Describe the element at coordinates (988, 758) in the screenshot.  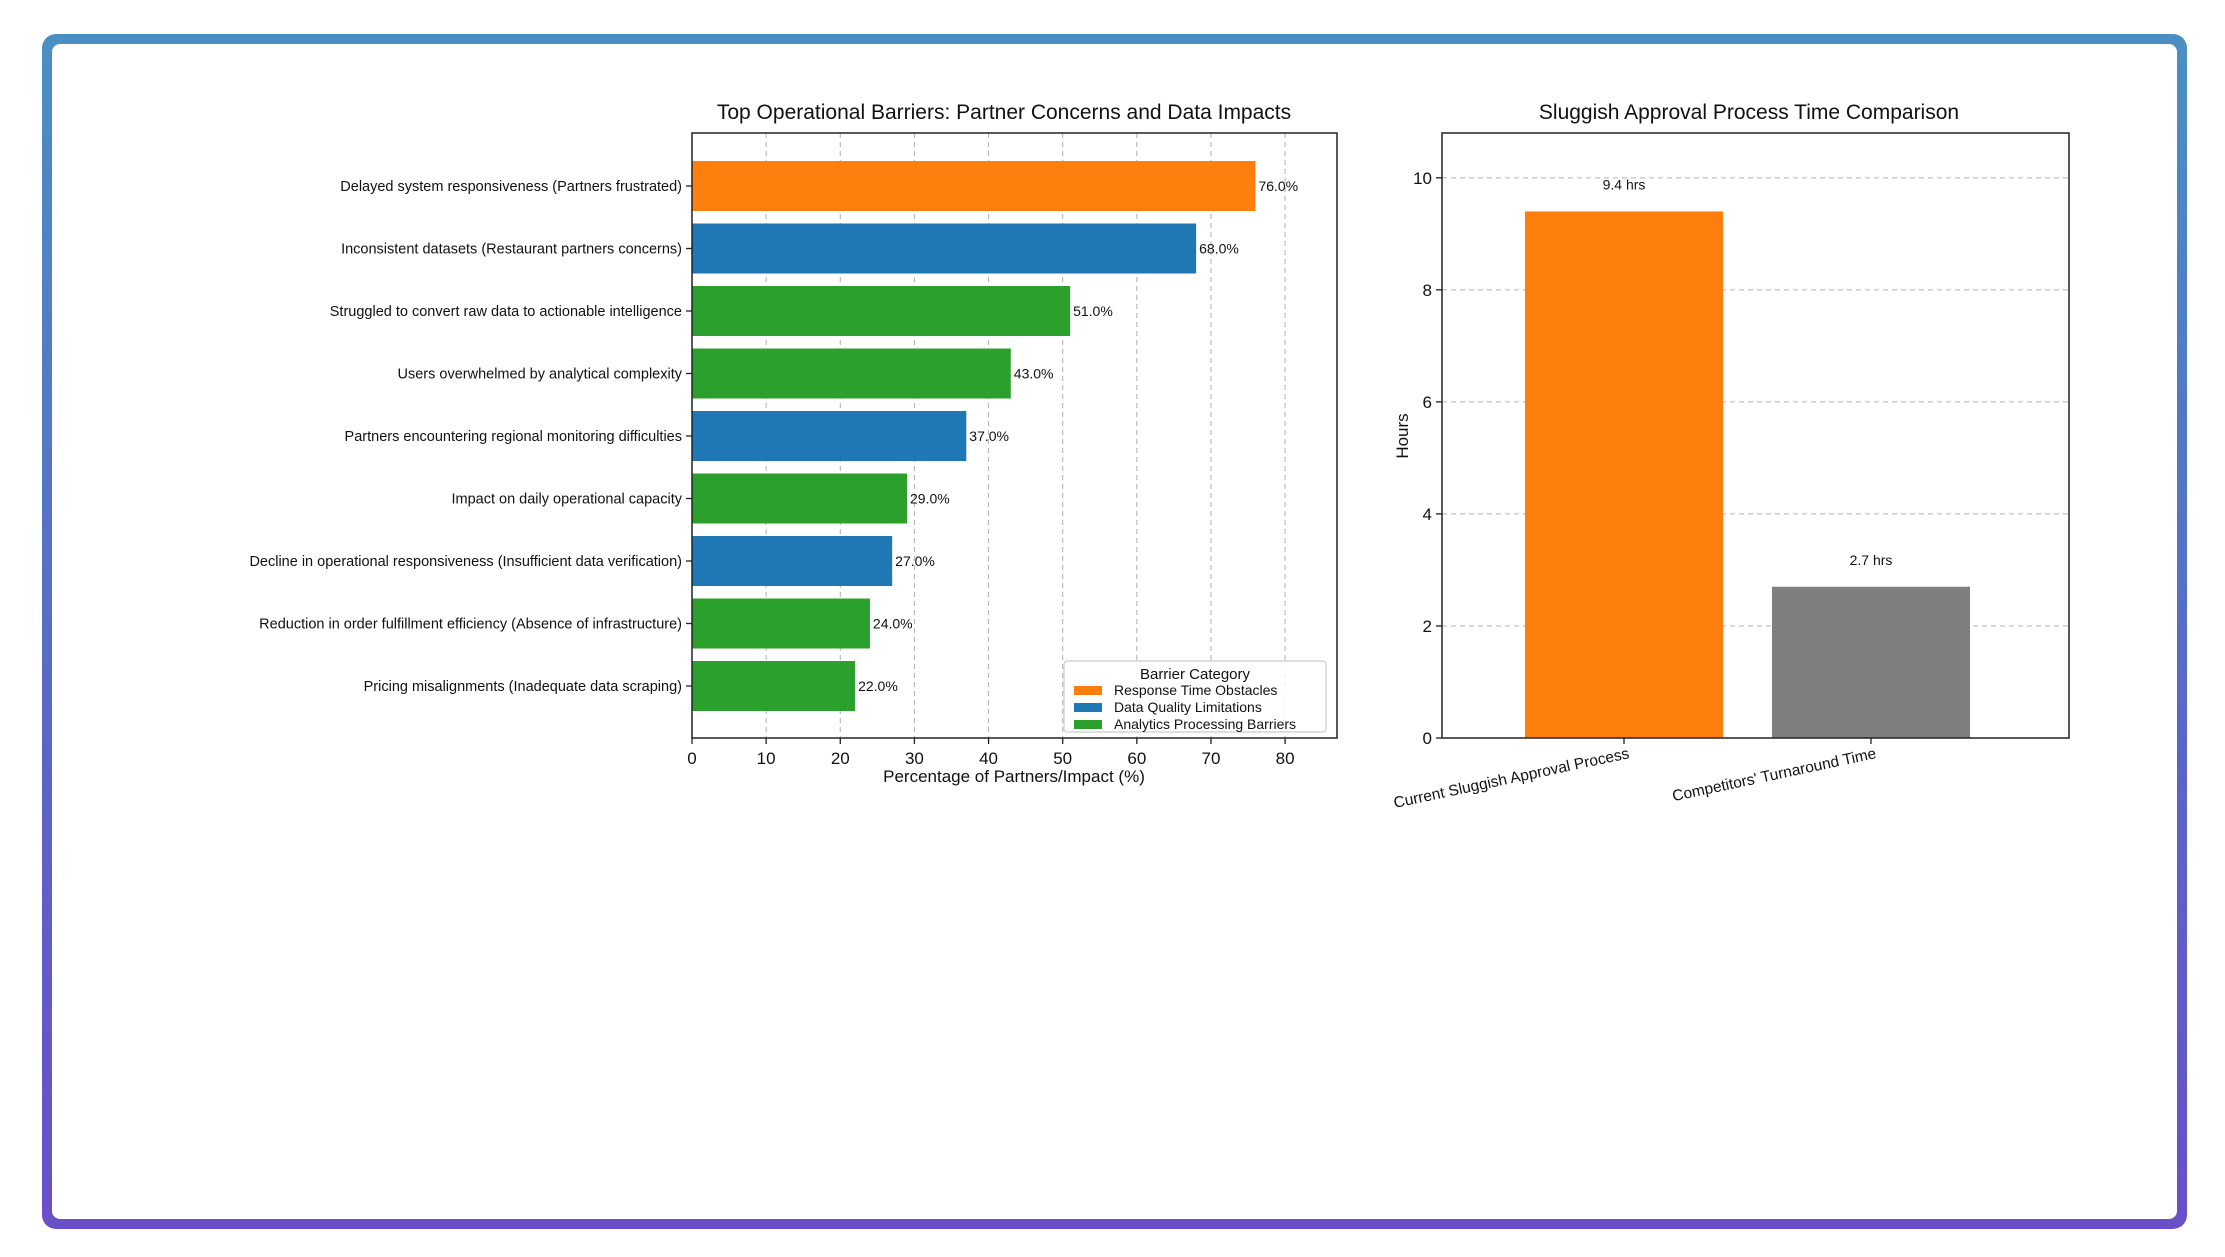
I see `x-tick-label: 40` at that location.